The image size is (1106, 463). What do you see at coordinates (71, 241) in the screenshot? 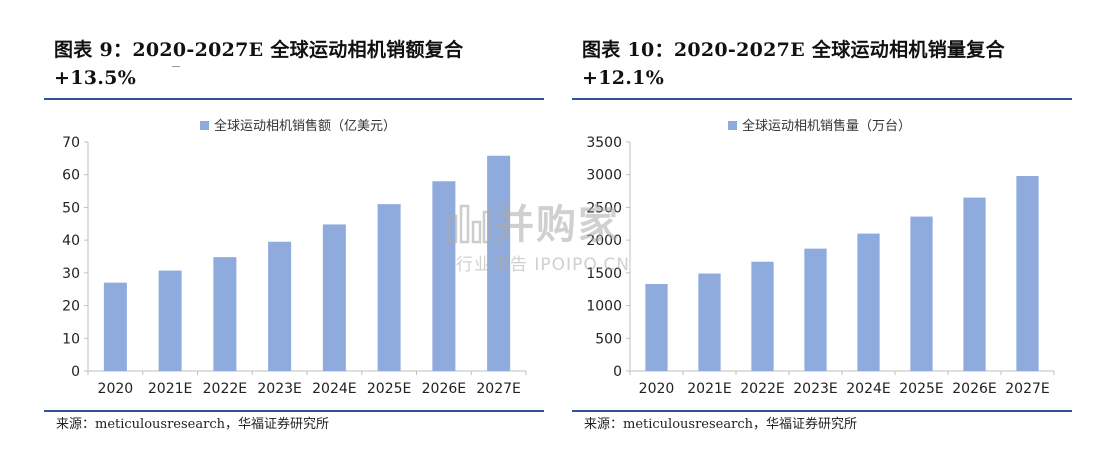
I see `y-tick-label: 40` at bounding box center [71, 241].